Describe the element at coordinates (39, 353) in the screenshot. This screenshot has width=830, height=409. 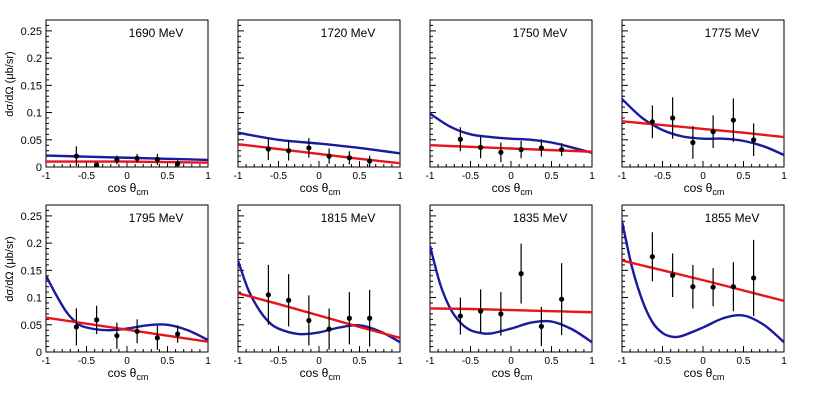
I see `y-tick-label: 0` at that location.